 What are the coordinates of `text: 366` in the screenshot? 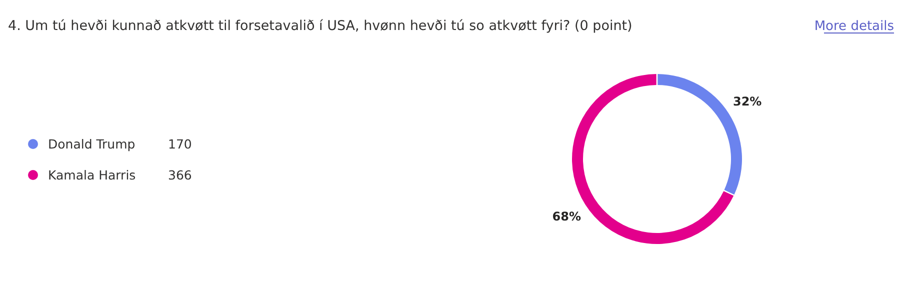 It's located at (180, 175).